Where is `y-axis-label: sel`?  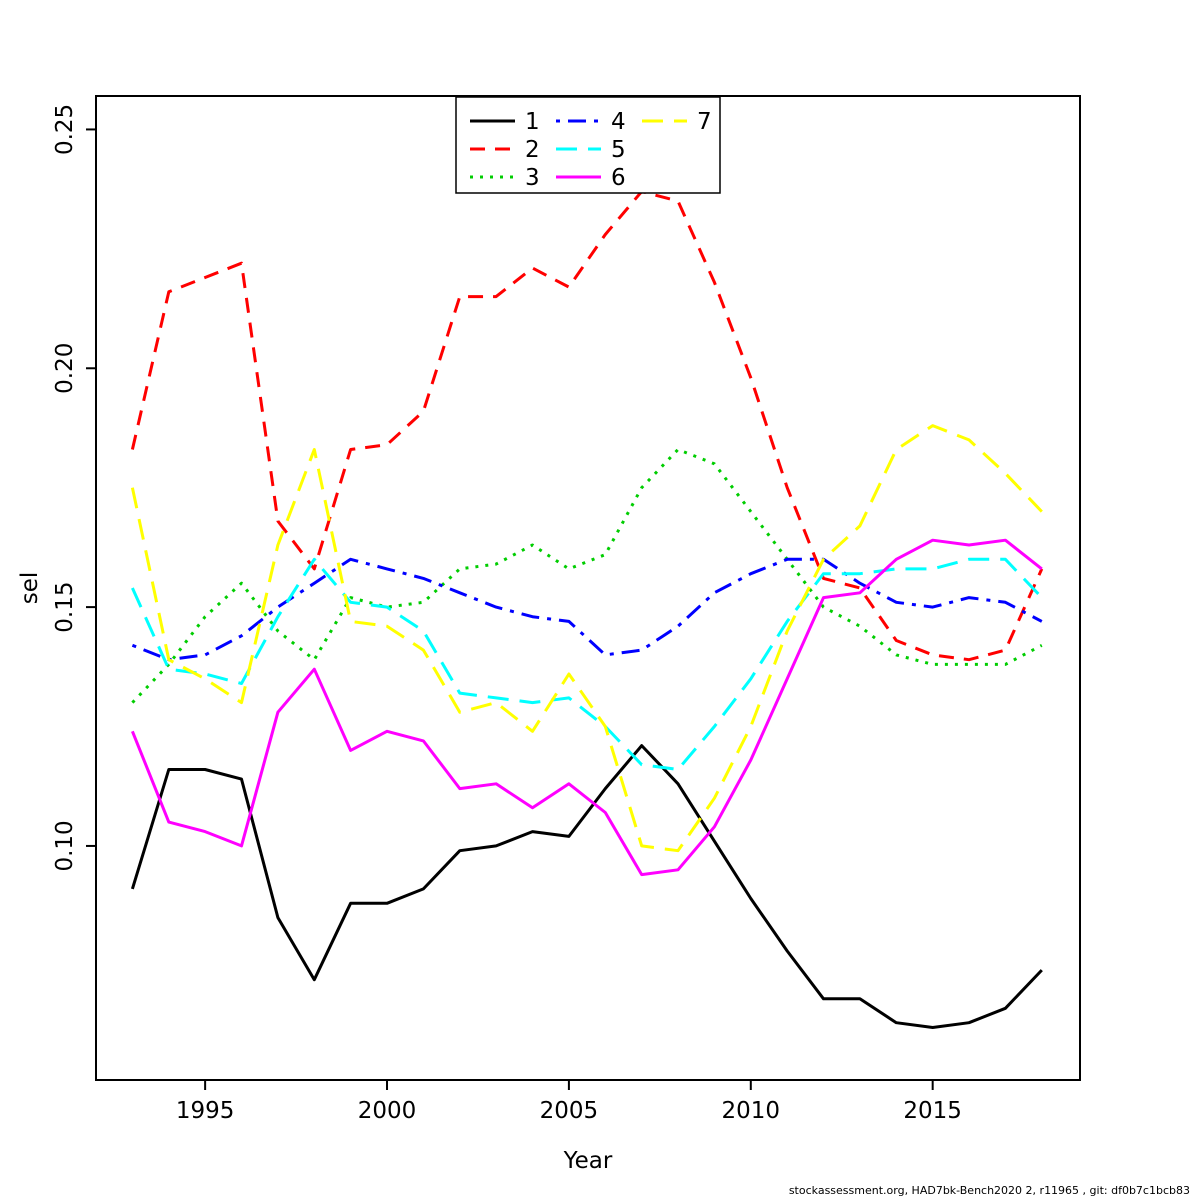
y-axis-label: sel is located at coordinates (30, 588).